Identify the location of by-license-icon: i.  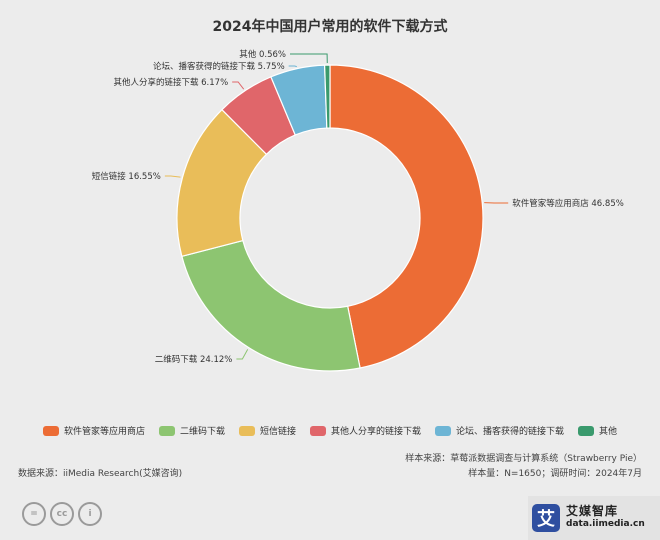
(90, 514).